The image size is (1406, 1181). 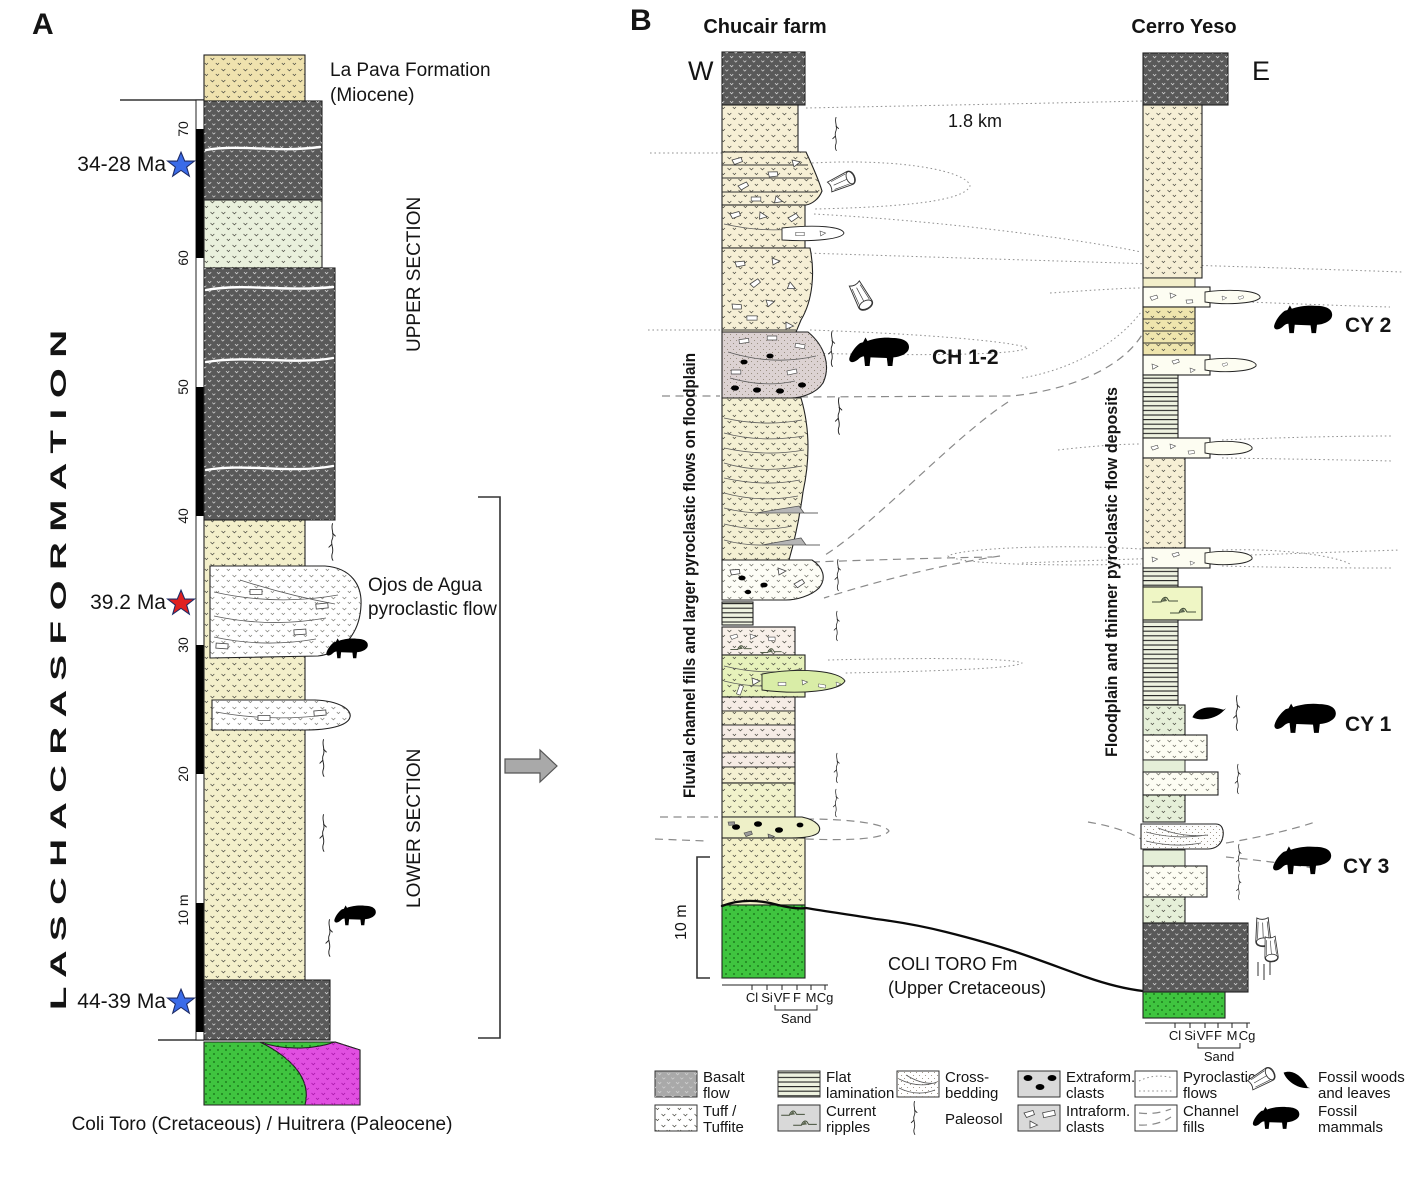 I want to click on legend-label: Tuff /, so click(x=720, y=1111).